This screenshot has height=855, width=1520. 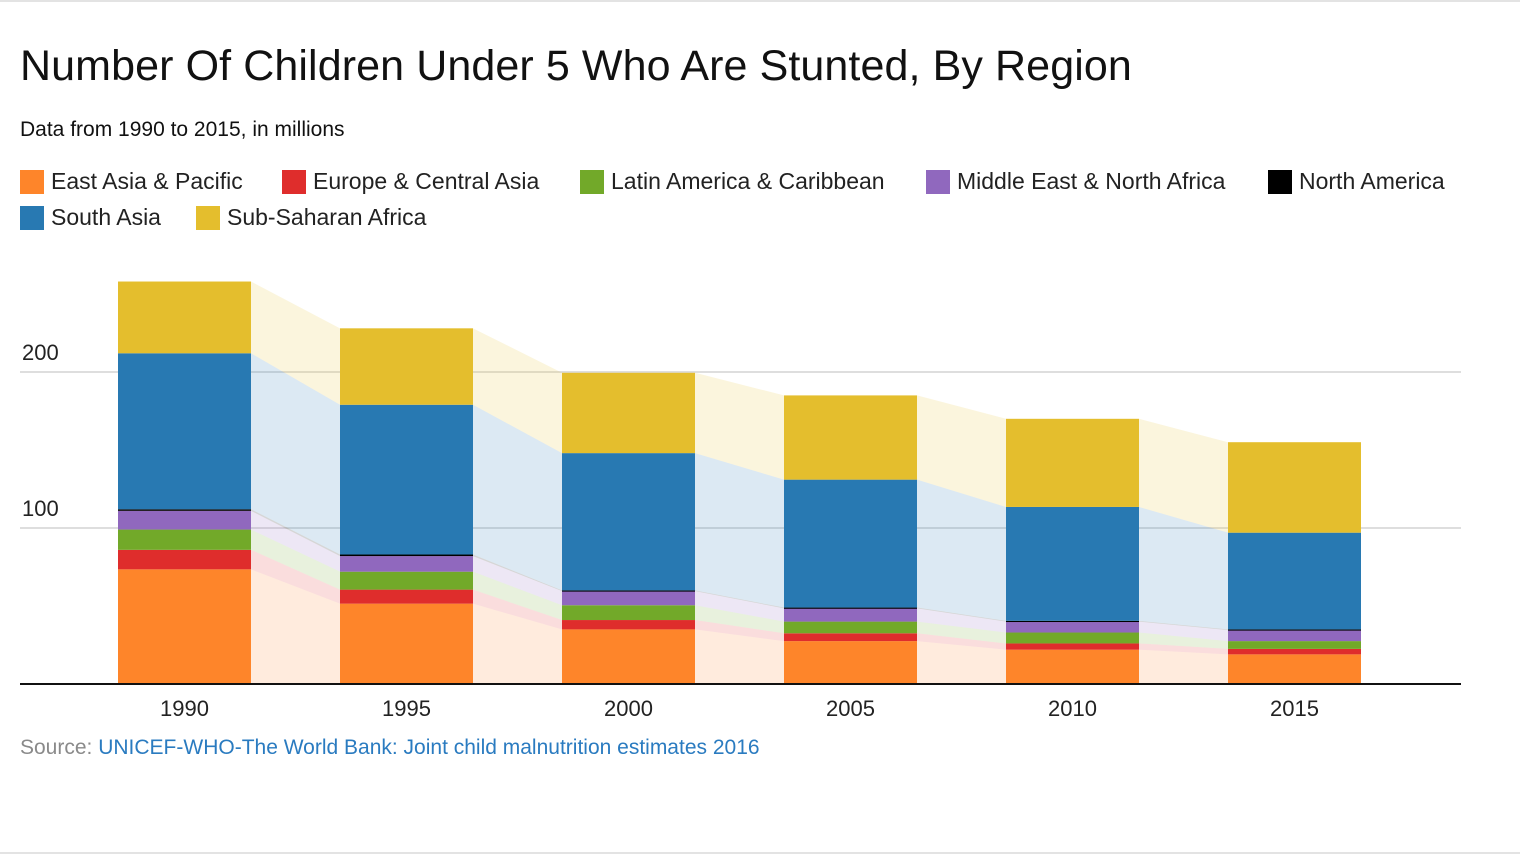 What do you see at coordinates (406, 708) in the screenshot?
I see `x-tick-label: 1995` at bounding box center [406, 708].